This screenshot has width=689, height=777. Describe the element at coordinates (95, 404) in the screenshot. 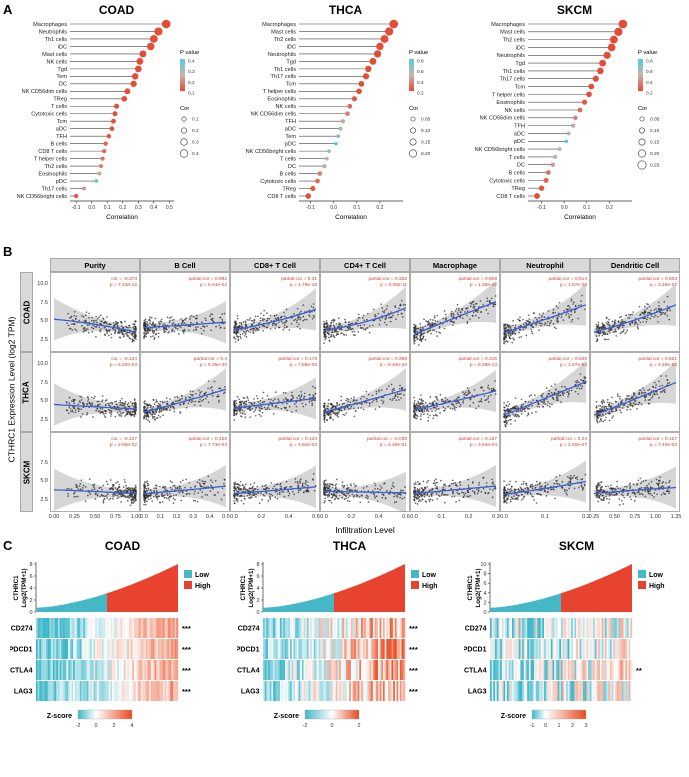

I see `confidence-ribbon` at that location.